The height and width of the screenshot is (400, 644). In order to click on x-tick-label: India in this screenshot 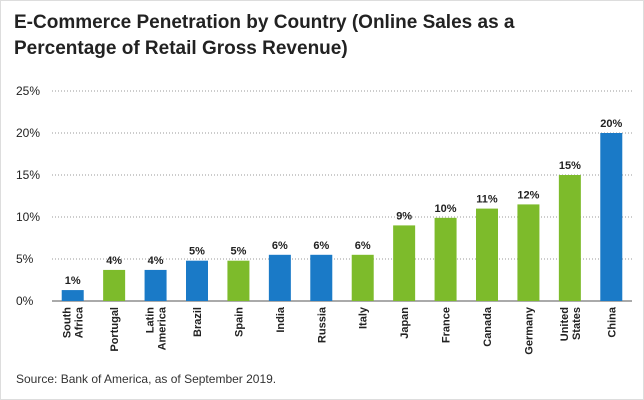, I will do `click(281, 319)`.